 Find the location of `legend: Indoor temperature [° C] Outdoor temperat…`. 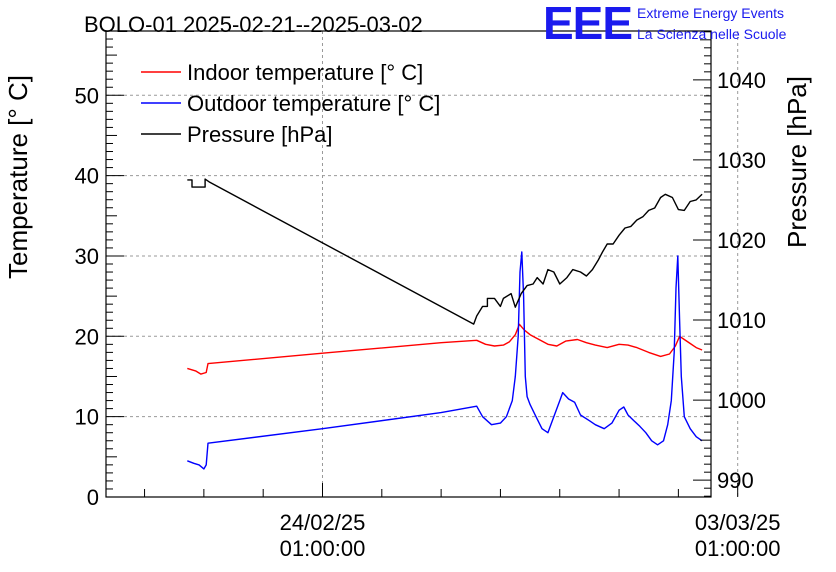

legend: Indoor temperature [° C] Outdoor temperat… is located at coordinates (290, 103).